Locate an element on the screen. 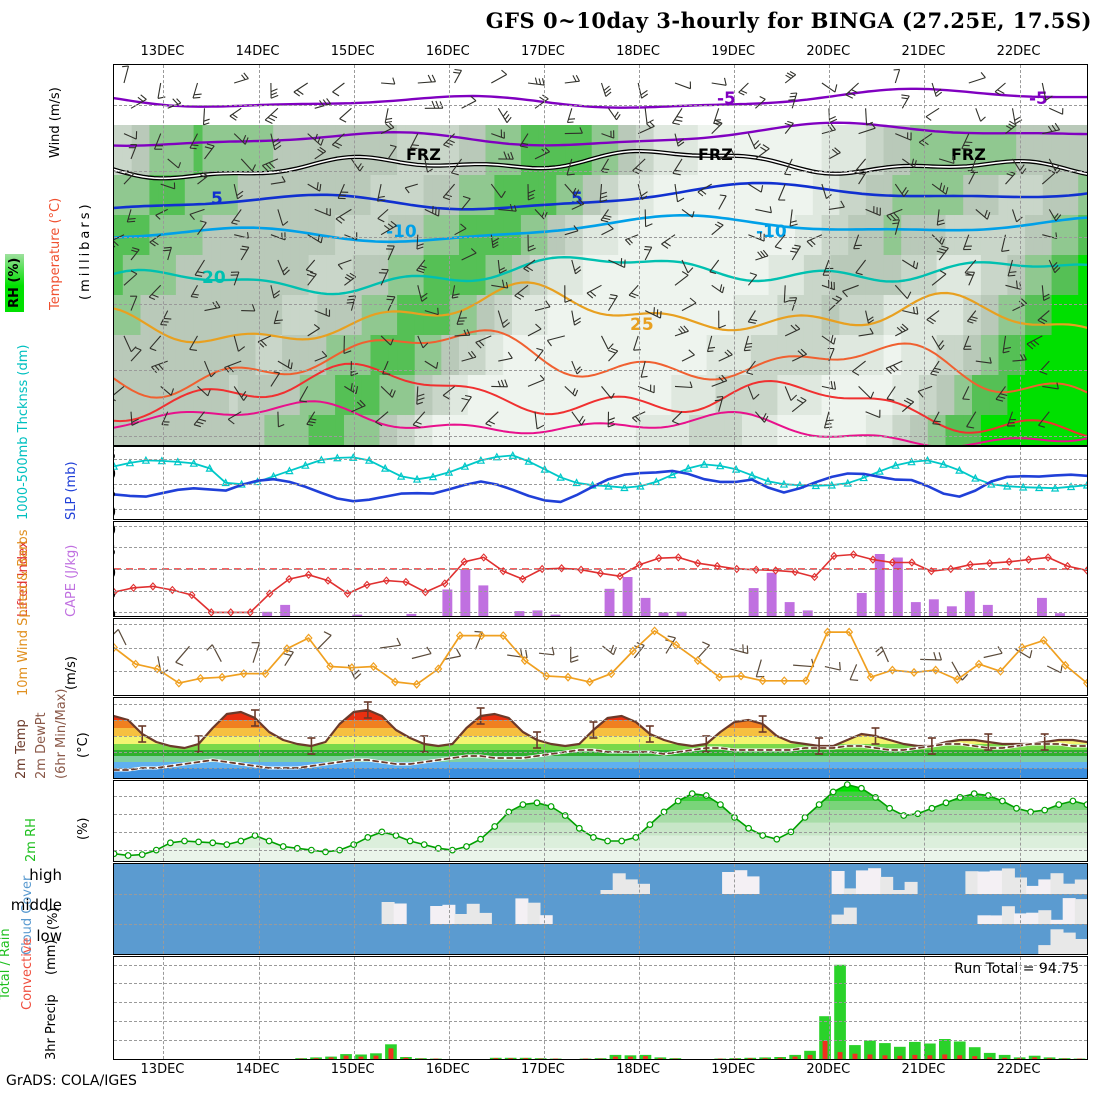 This screenshot has width=1100, height=1100. date-label-top: 13DEC is located at coordinates (162, 51).